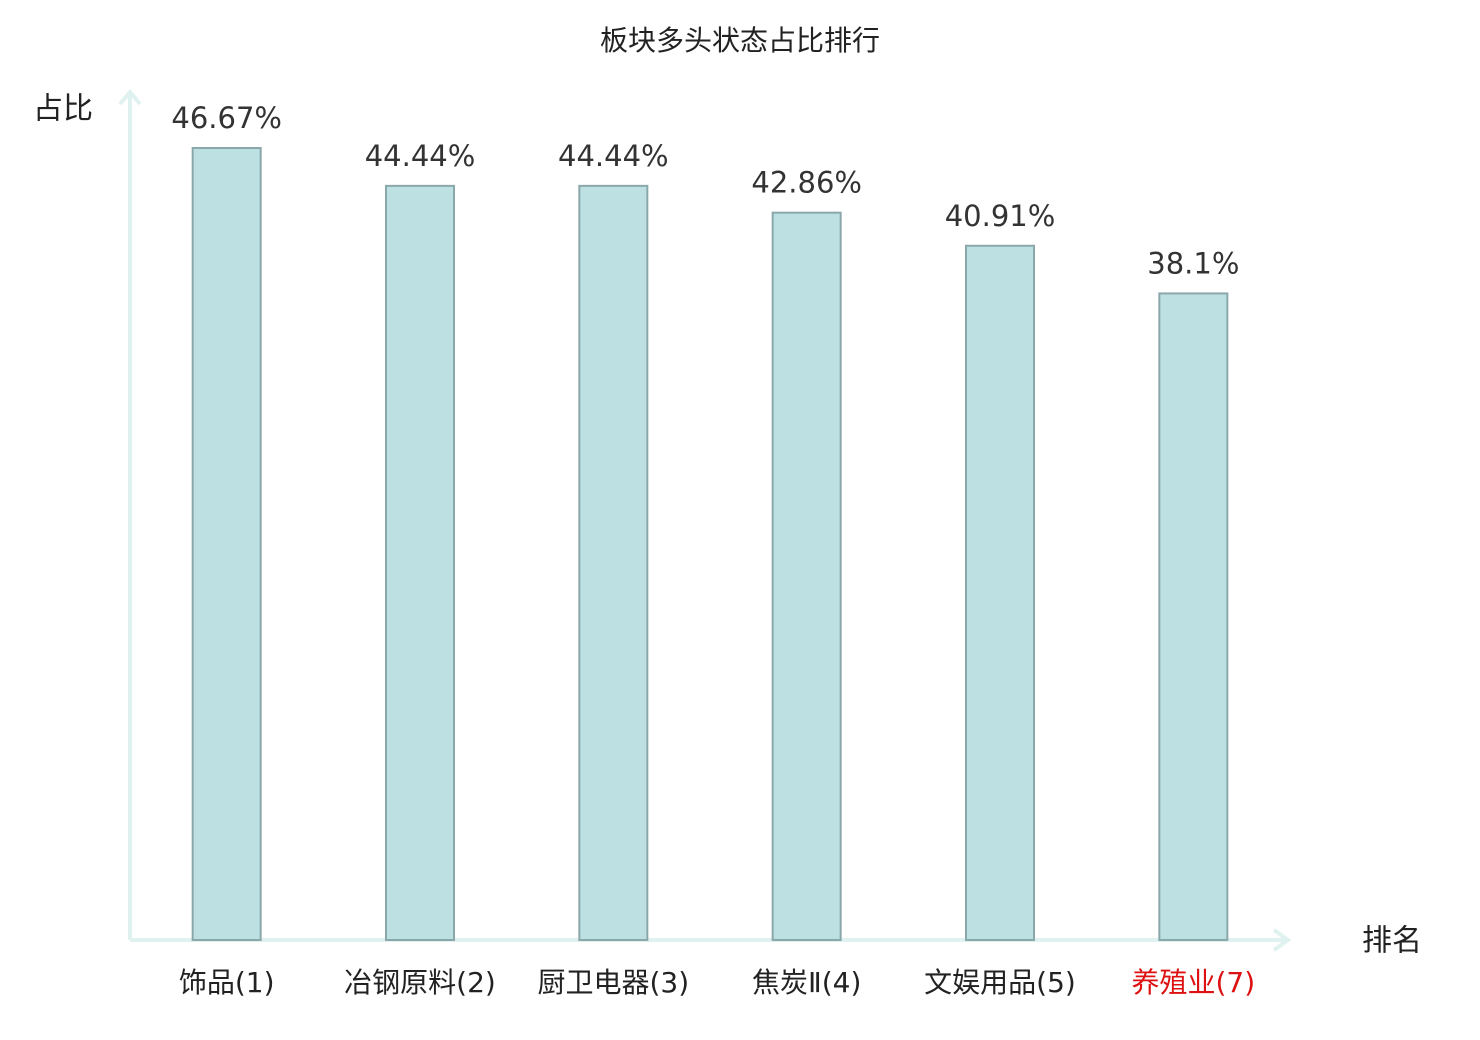  Describe the element at coordinates (226, 118) in the screenshot. I see `value-label: 46.67%` at that location.